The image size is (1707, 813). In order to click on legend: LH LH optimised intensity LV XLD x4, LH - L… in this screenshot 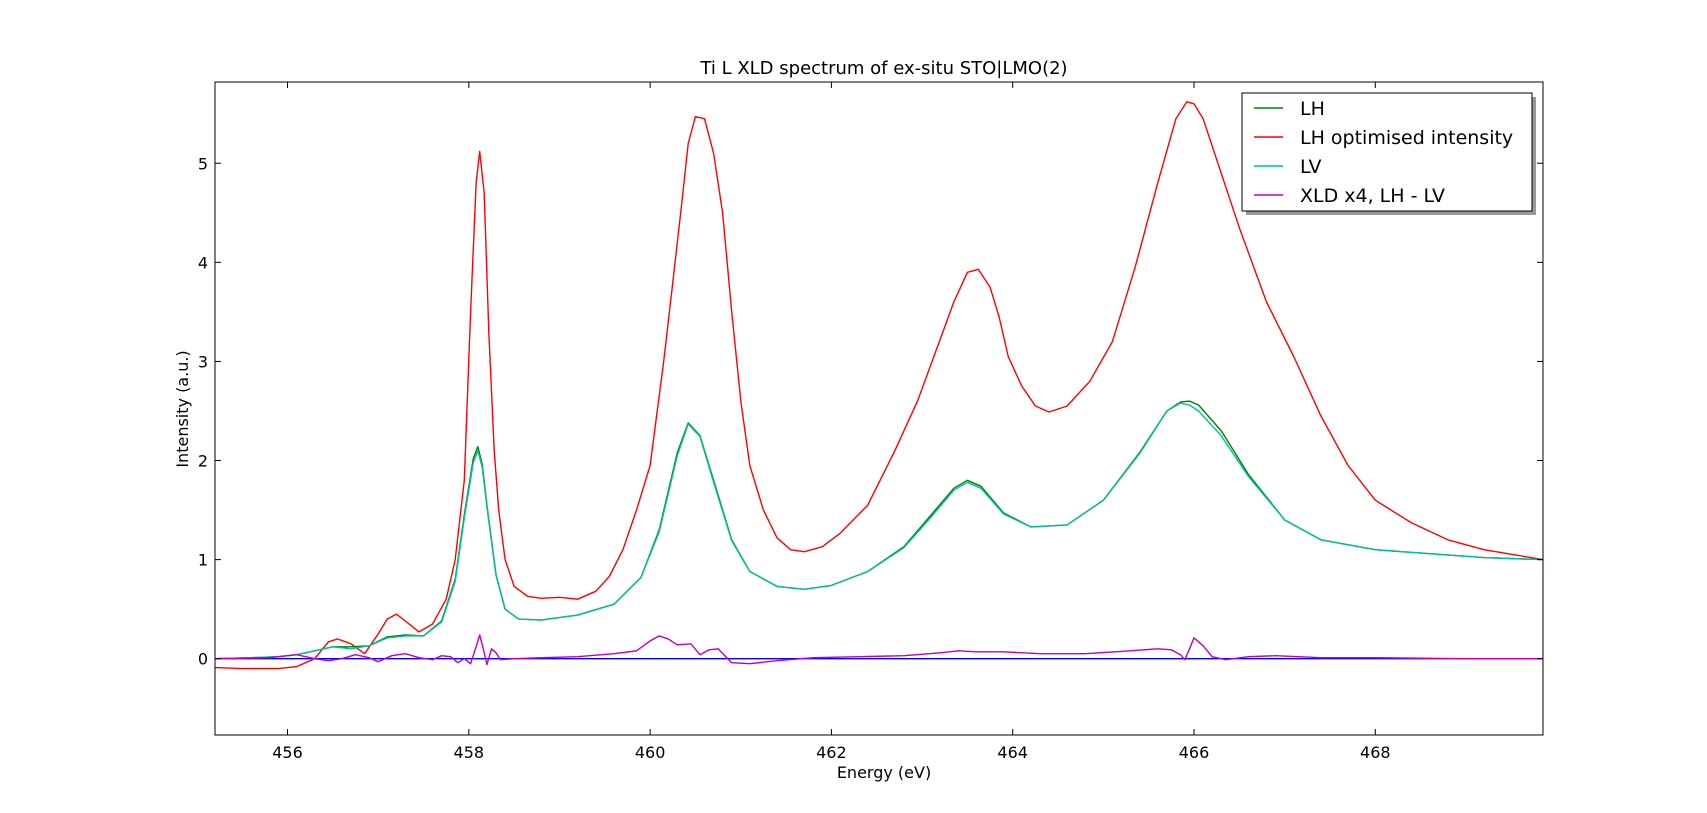, I will do `click(1388, 153)`.